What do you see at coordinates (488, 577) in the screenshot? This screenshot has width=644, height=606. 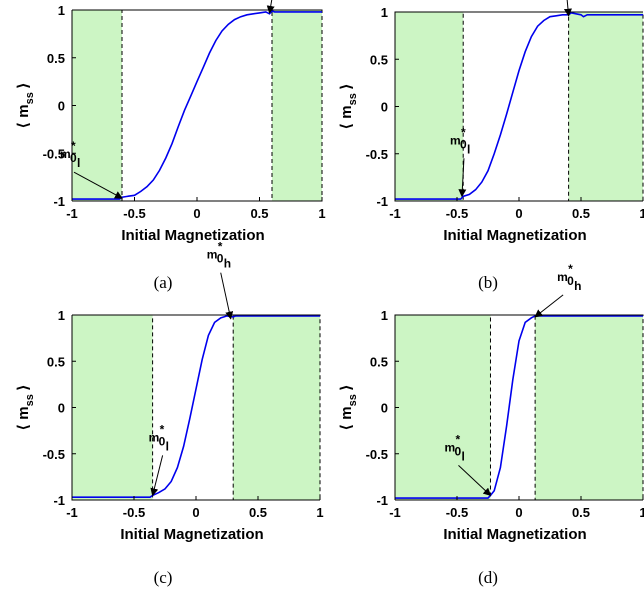 I see `panel-caption: (d)` at bounding box center [488, 577].